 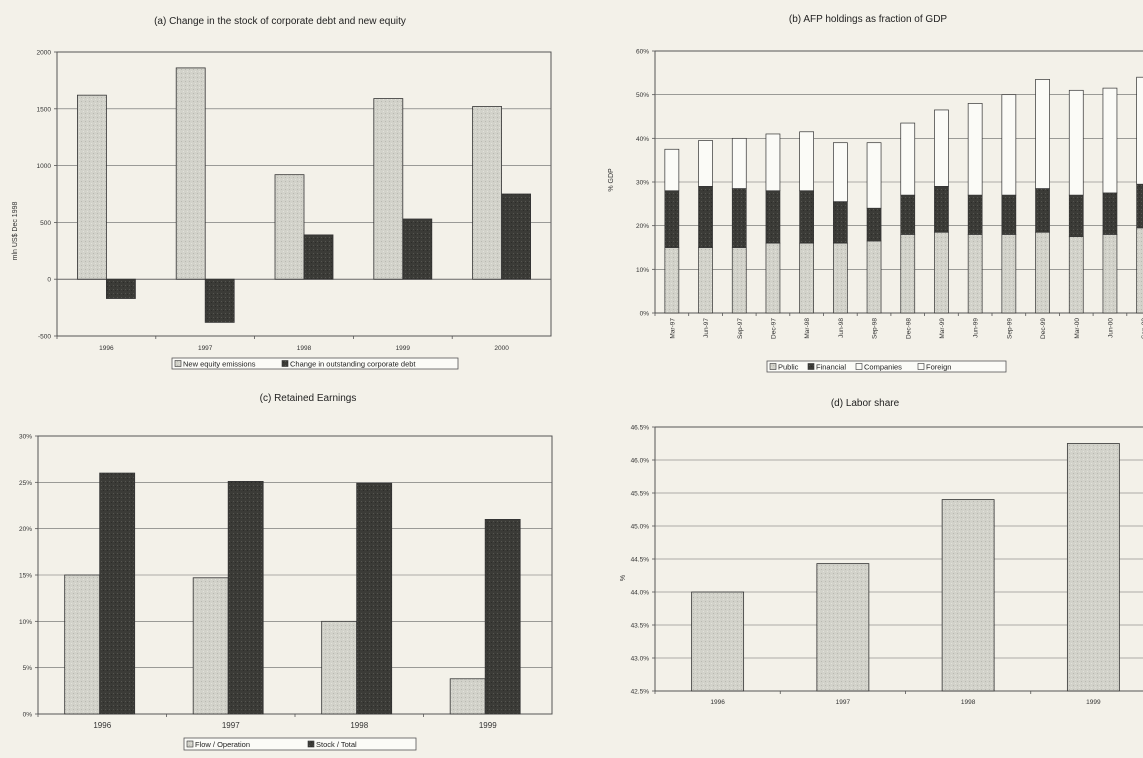 I want to click on chart-a-legend-label-1: Change in outstanding corporate debt, so click(x=353, y=364).